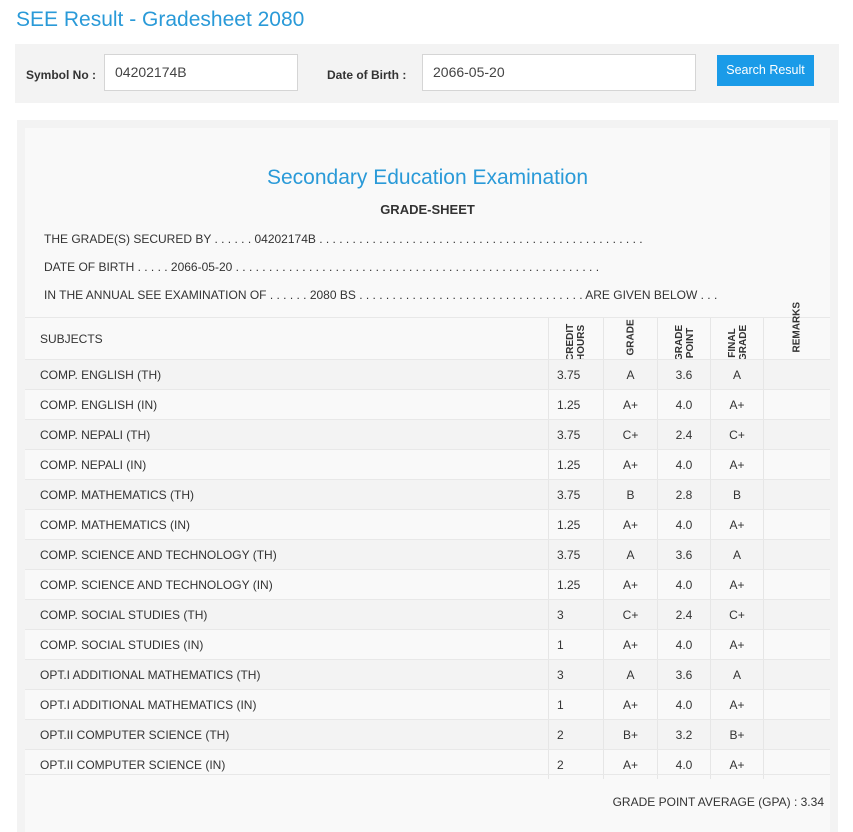  What do you see at coordinates (427, 209) in the screenshot?
I see `sheet-title: GRADE-SHEET` at bounding box center [427, 209].